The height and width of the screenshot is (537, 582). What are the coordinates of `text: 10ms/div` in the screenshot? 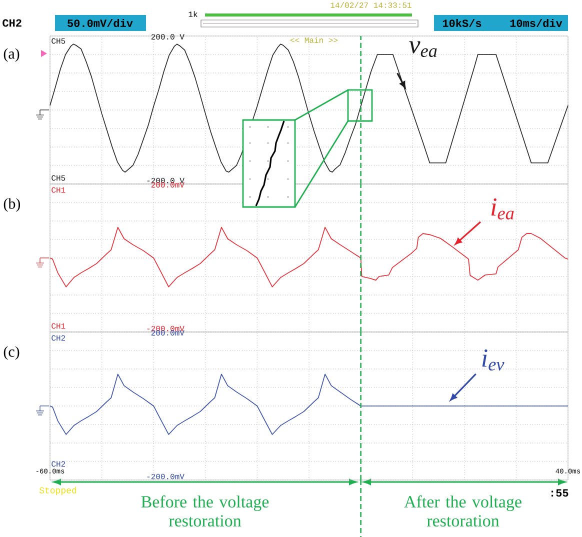 It's located at (536, 23).